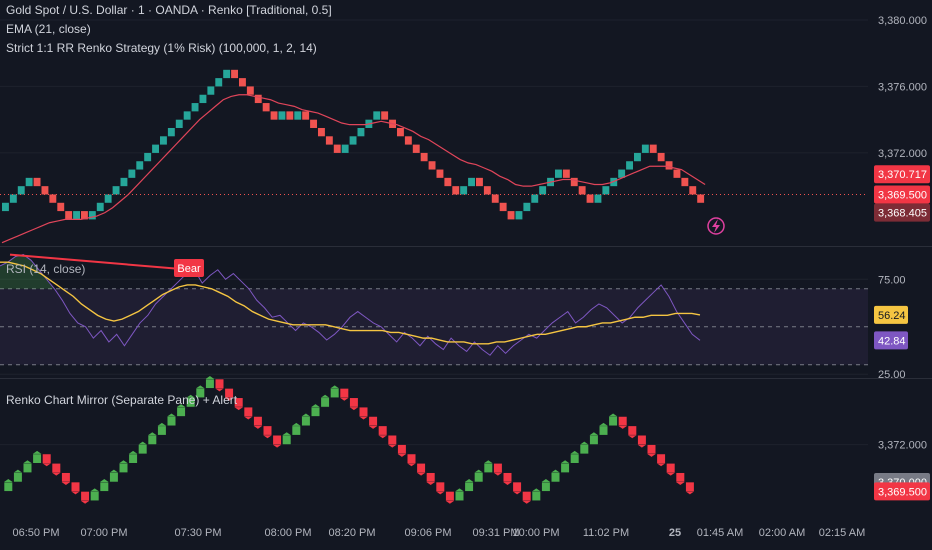  Describe the element at coordinates (495, 533) in the screenshot. I see `time-axis-label: 09:31 PM` at that location.